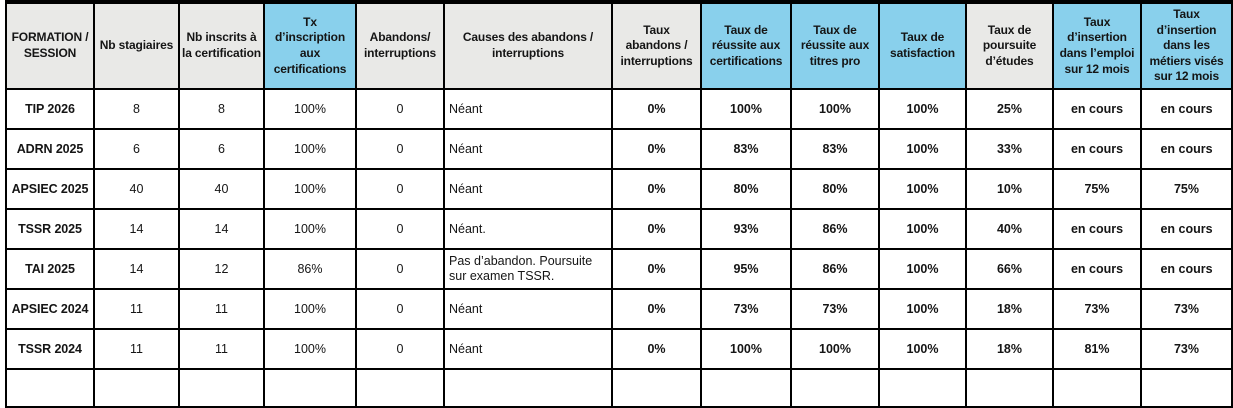  Describe the element at coordinates (1009, 109) in the screenshot. I see `data-cell: 25%` at that location.